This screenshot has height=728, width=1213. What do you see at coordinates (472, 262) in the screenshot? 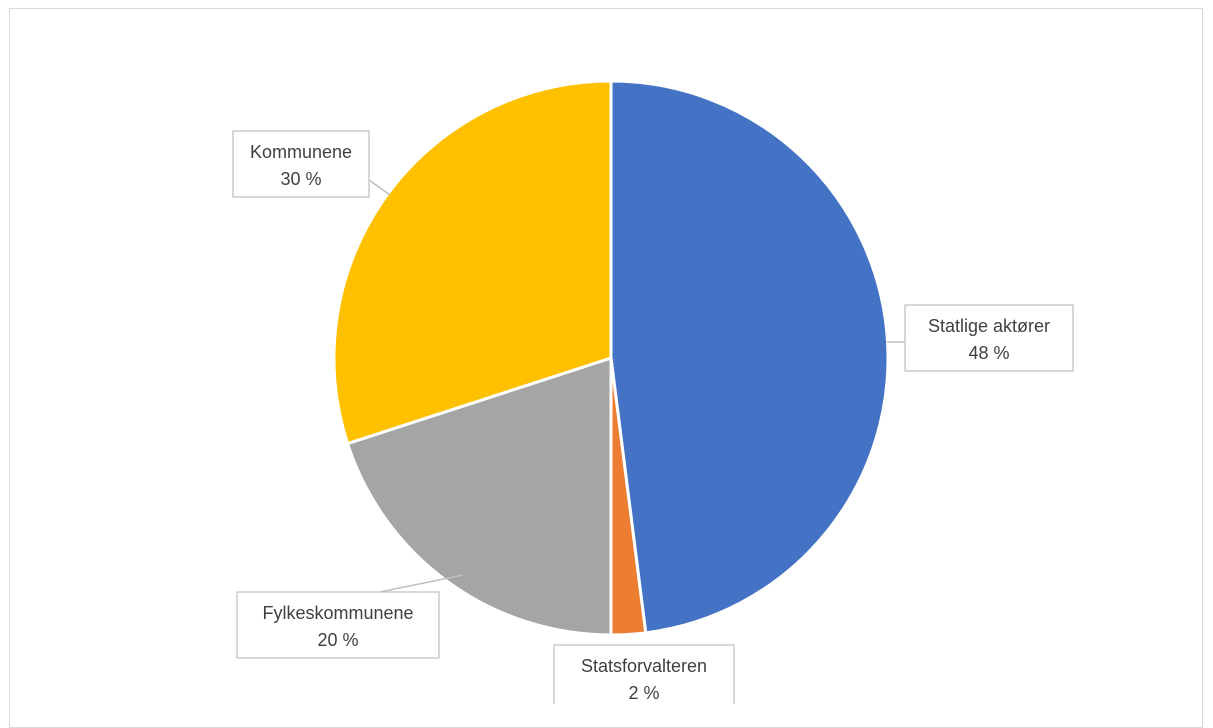
I see `pie-slice-kommunene` at bounding box center [472, 262].